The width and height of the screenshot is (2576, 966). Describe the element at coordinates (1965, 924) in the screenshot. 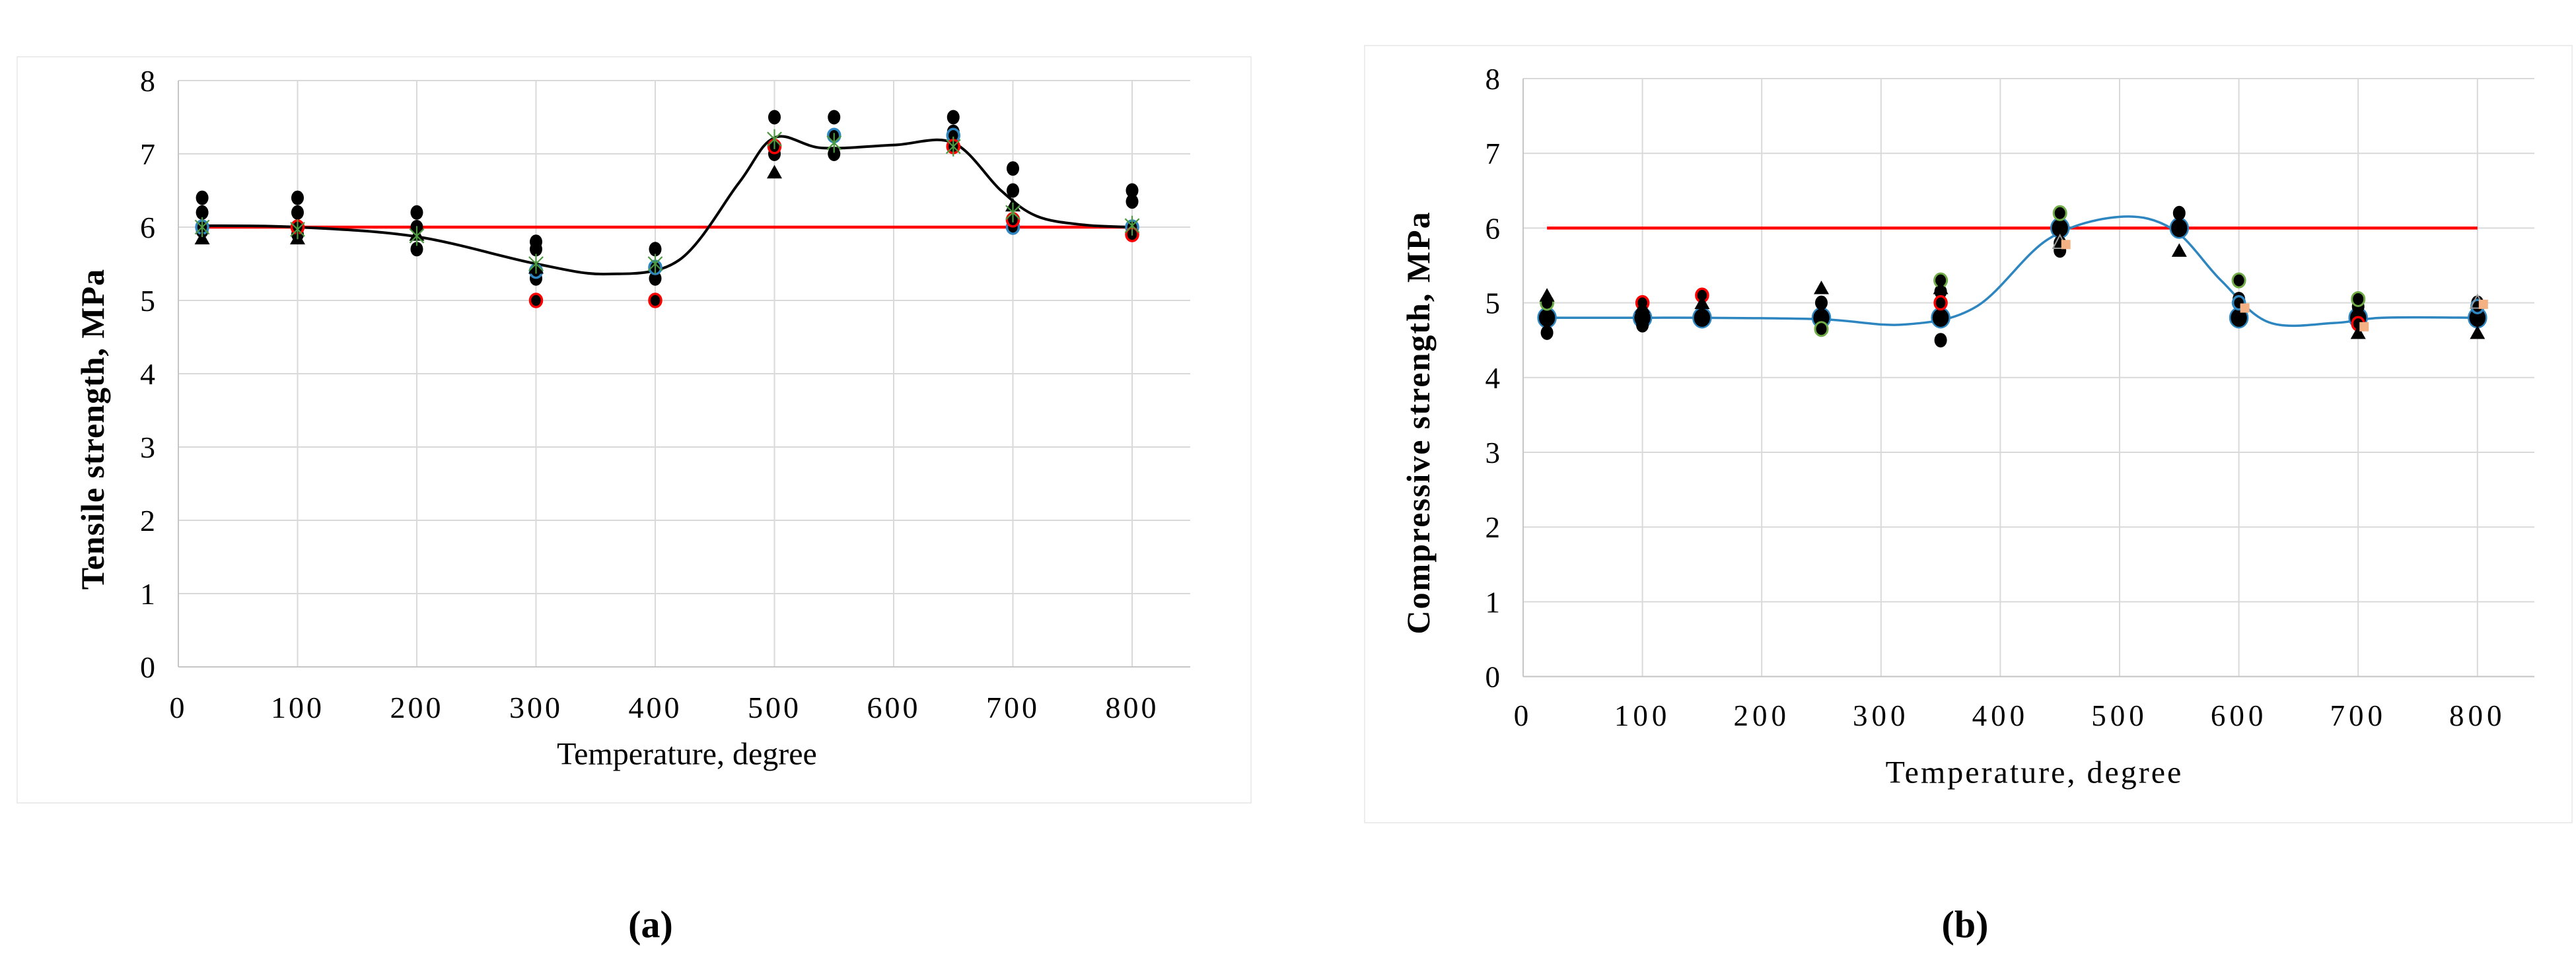

I see `caption-b: (b)` at that location.